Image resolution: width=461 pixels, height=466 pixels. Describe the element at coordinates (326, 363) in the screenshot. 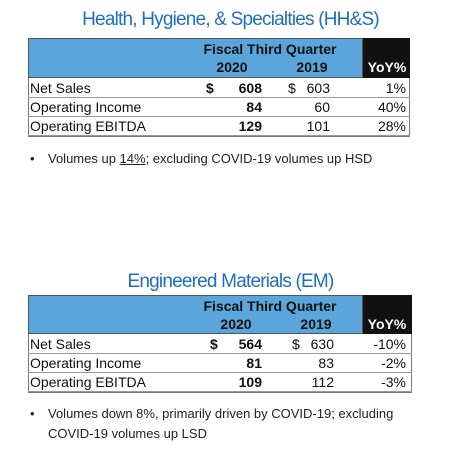

I see `cell: 83` at that location.